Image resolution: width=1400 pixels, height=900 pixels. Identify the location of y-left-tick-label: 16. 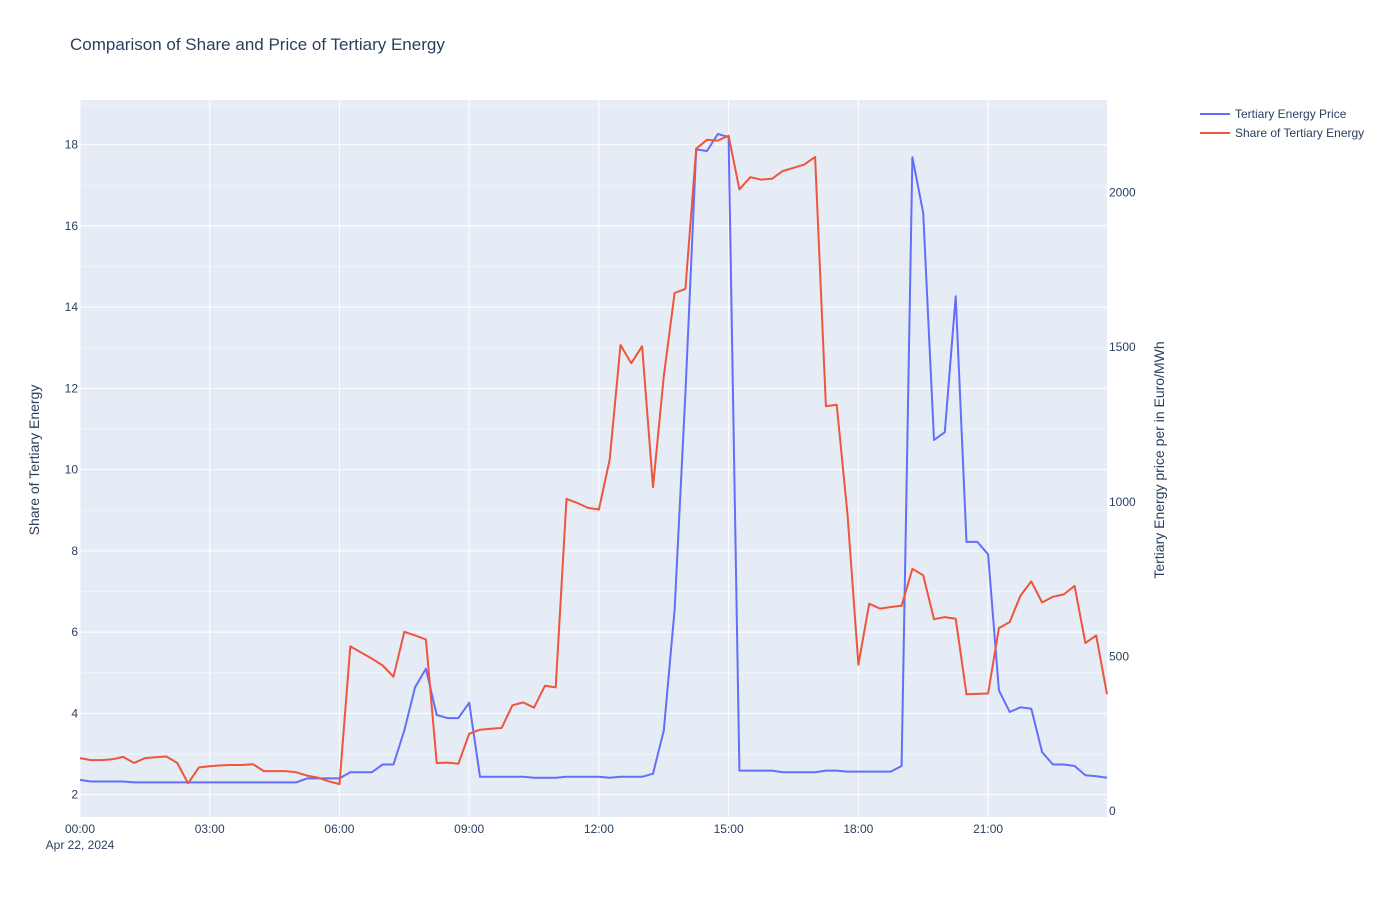
(72, 226).